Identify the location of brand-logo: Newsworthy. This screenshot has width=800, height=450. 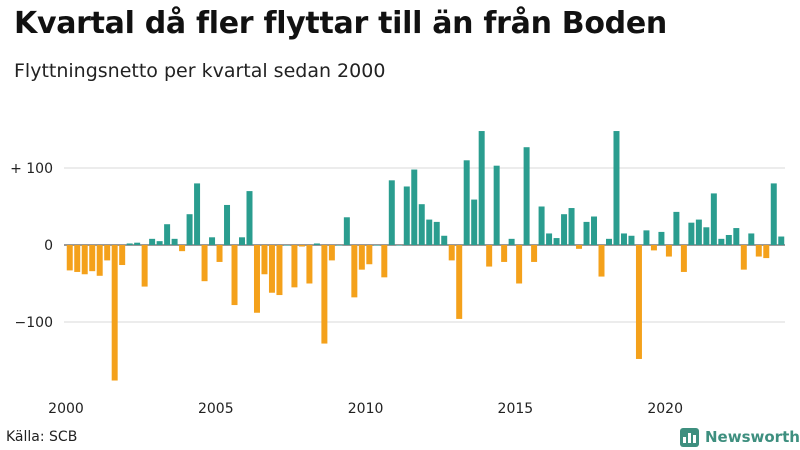
(740, 437).